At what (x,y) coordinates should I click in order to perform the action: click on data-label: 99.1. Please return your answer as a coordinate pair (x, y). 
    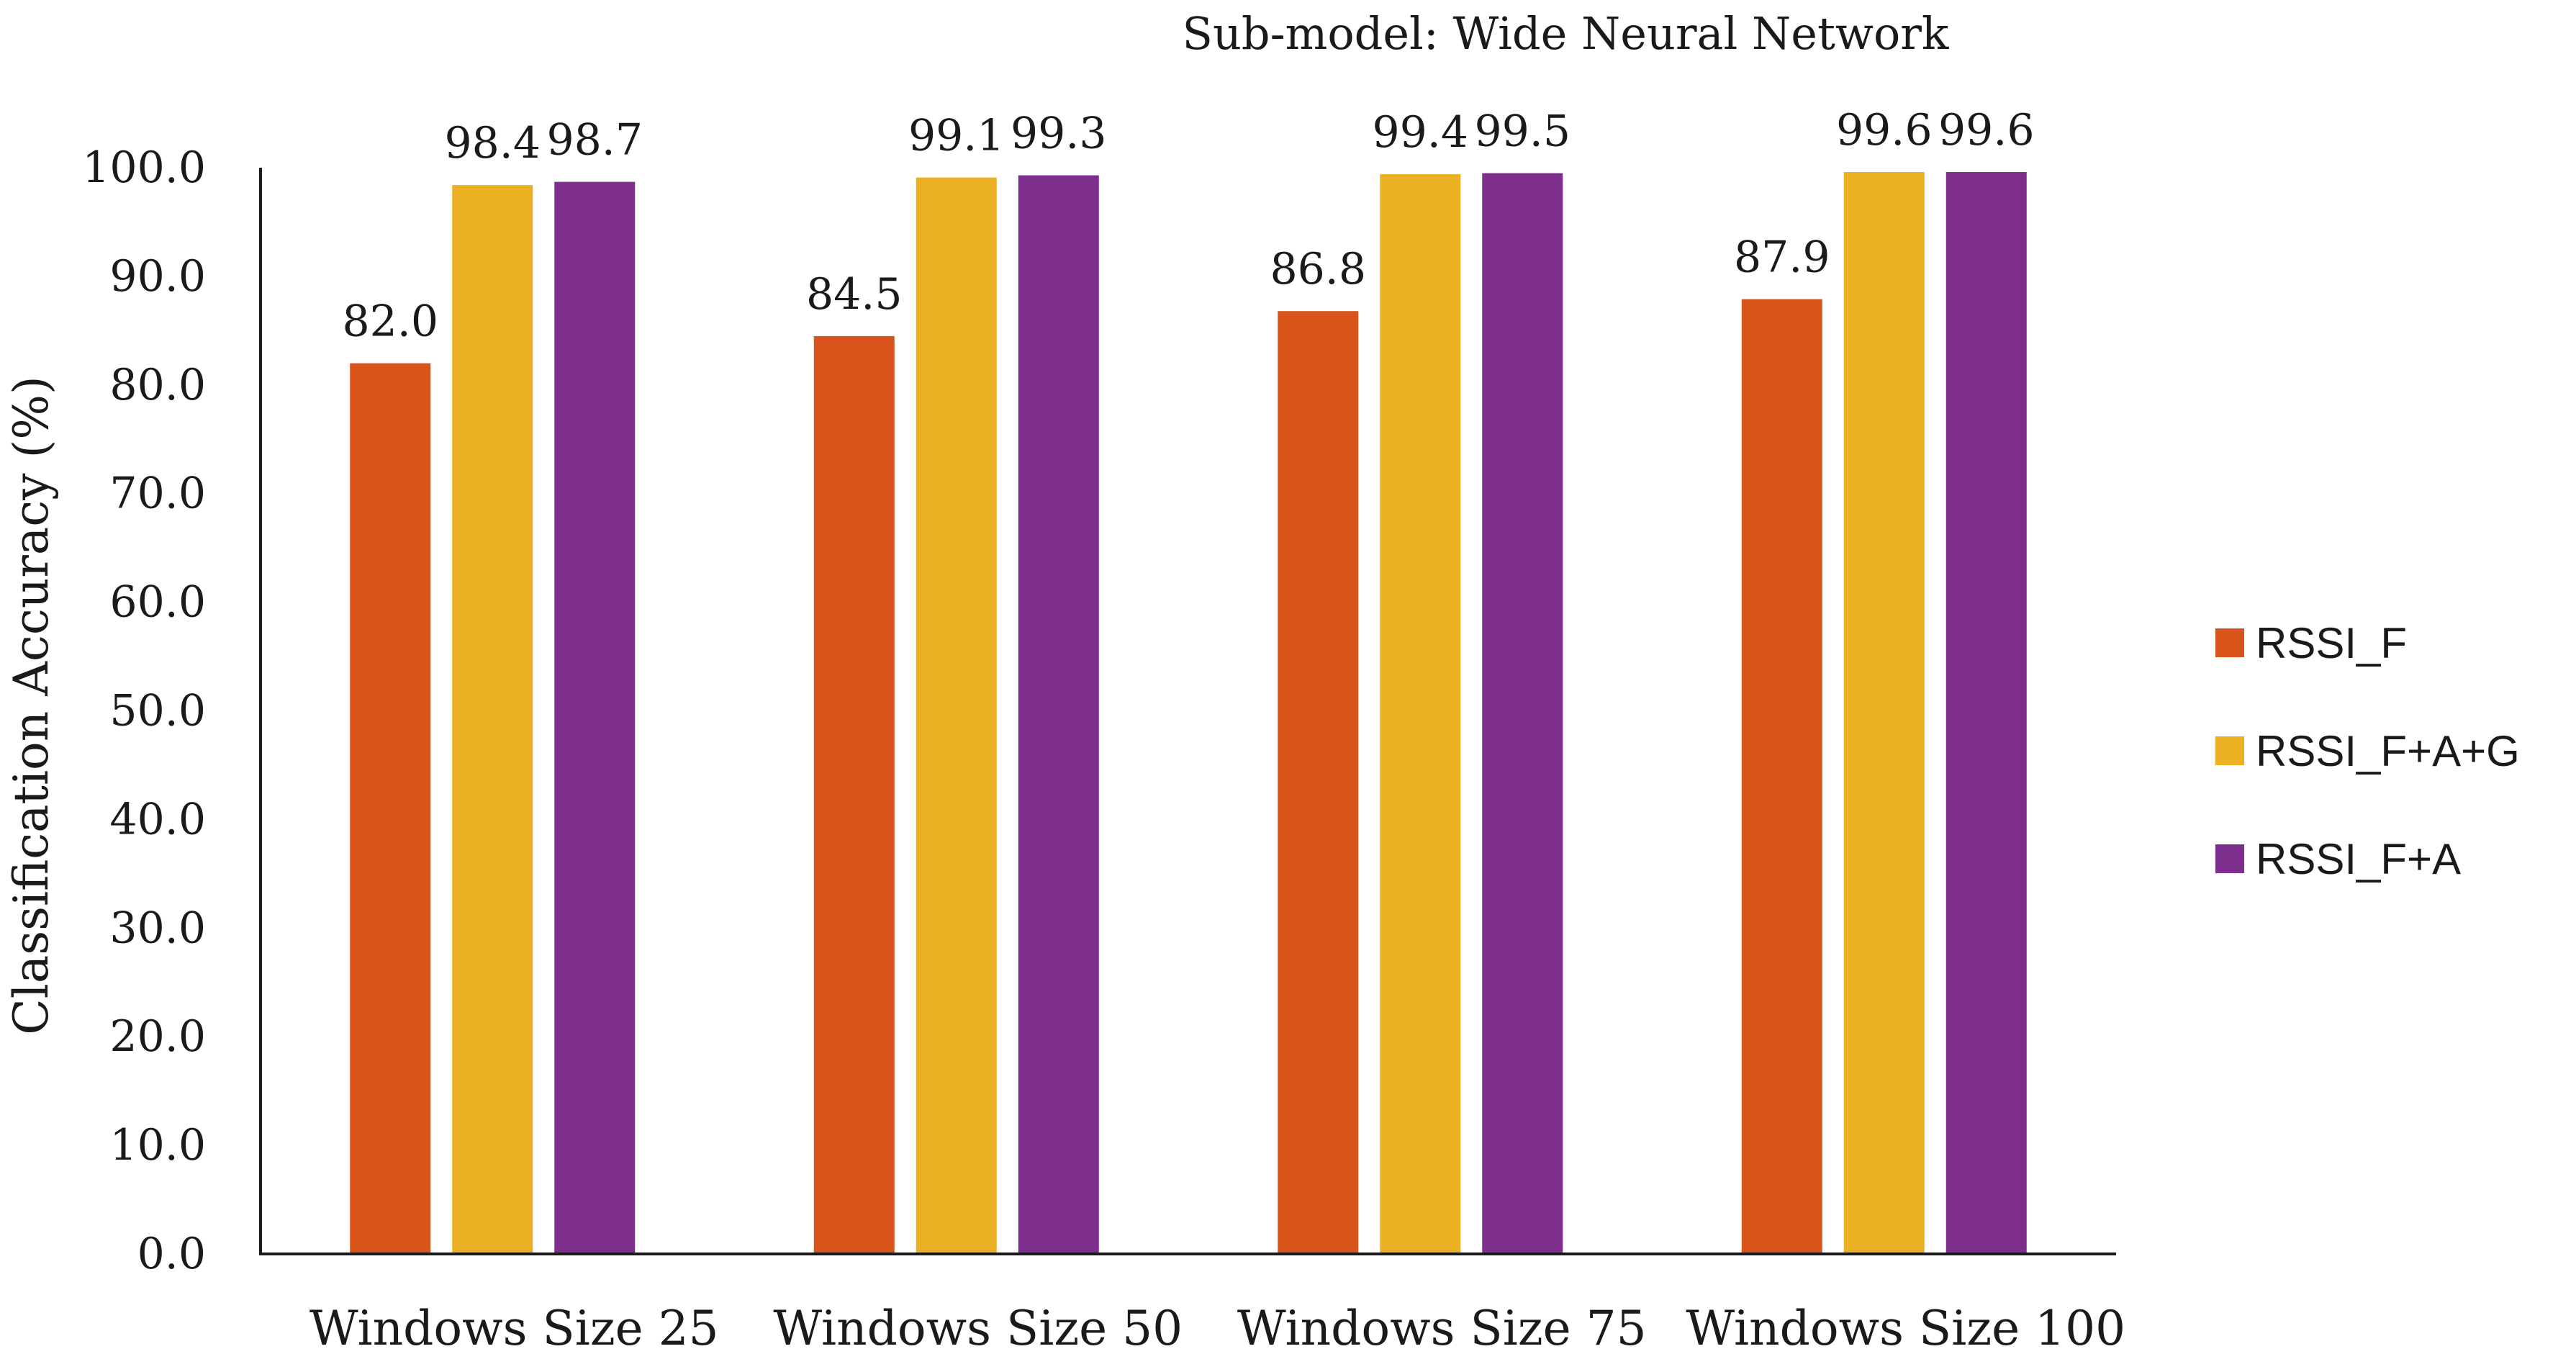
    Looking at the image, I should click on (957, 136).